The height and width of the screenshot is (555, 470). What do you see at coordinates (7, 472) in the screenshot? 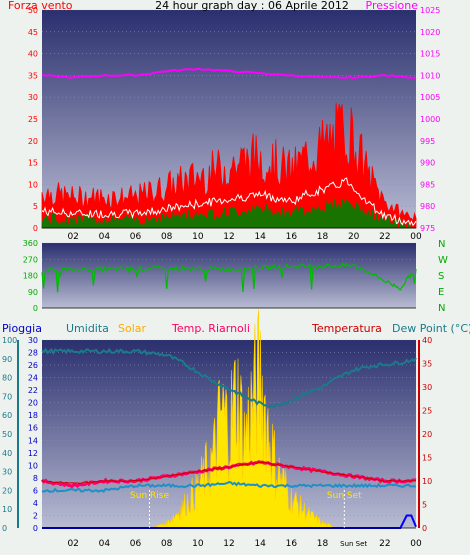
I see `humidity-tick-label: 30` at bounding box center [7, 472].